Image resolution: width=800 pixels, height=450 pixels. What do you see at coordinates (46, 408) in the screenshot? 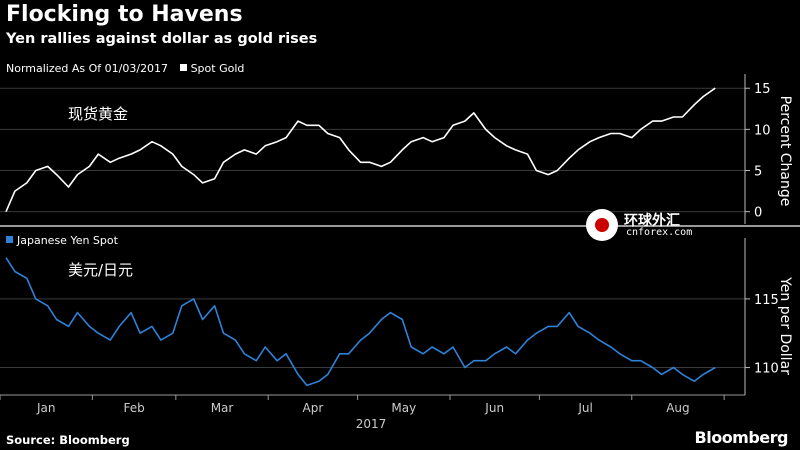
I see `x-tick-label: Jan` at bounding box center [46, 408].